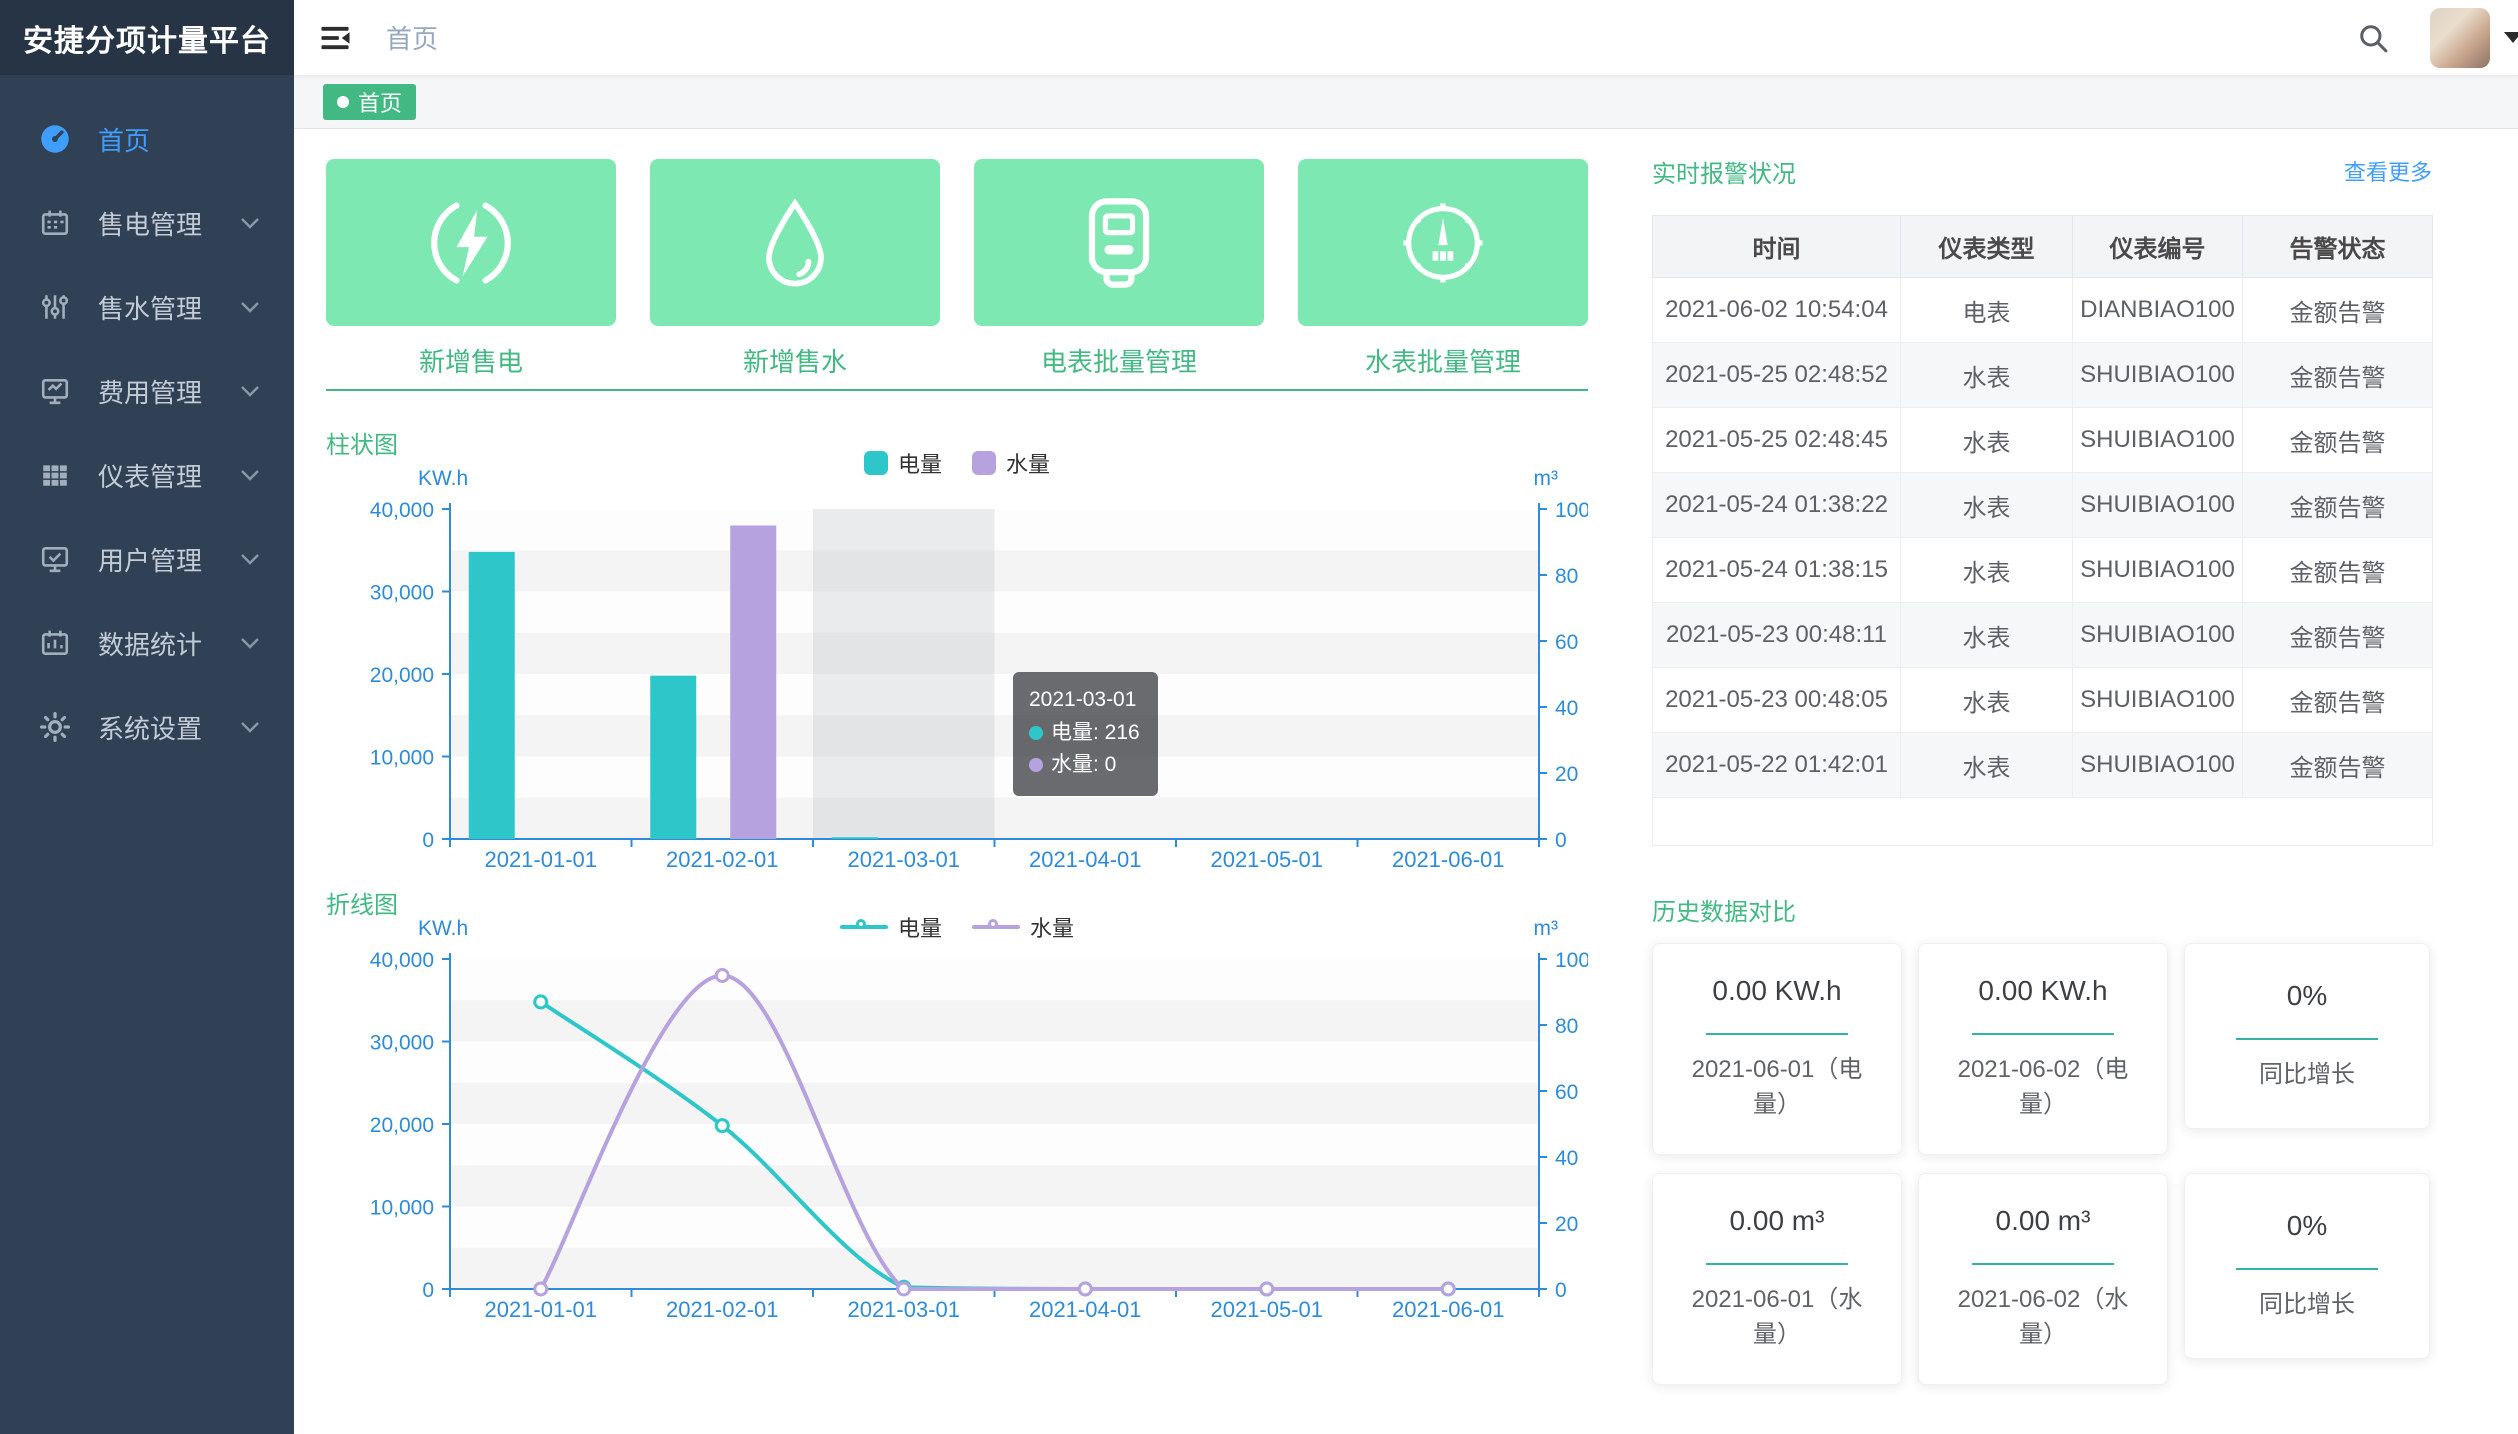 The width and height of the screenshot is (2518, 1434). I want to click on svg-text: 2021-01-01, so click(540, 1309).